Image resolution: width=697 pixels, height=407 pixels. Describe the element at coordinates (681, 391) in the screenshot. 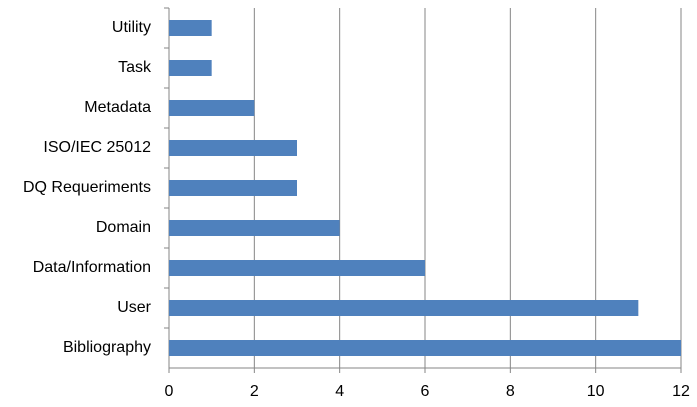

I see `x-tick-label: 12` at that location.